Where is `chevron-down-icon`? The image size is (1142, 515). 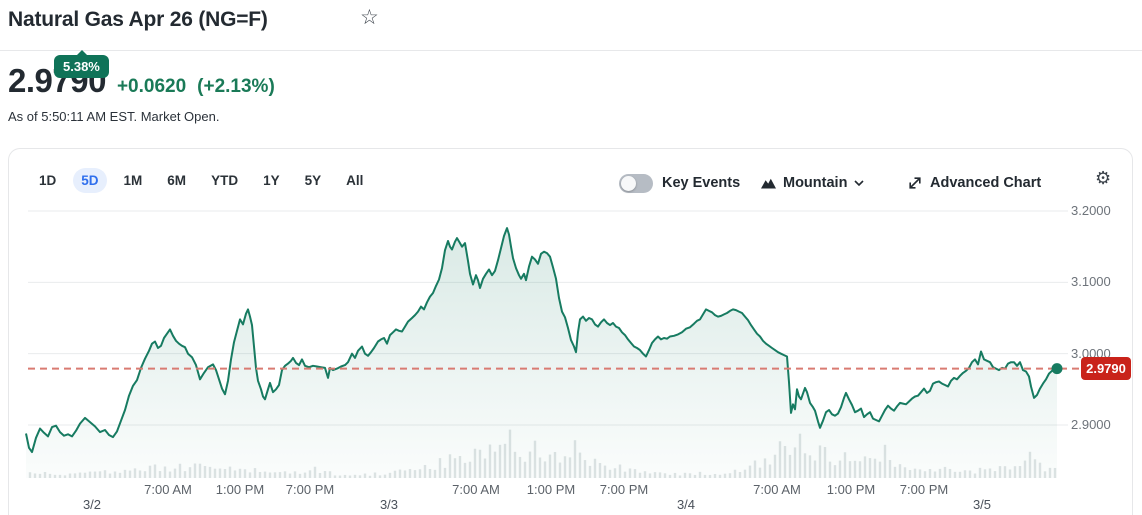
chevron-down-icon is located at coordinates (859, 183).